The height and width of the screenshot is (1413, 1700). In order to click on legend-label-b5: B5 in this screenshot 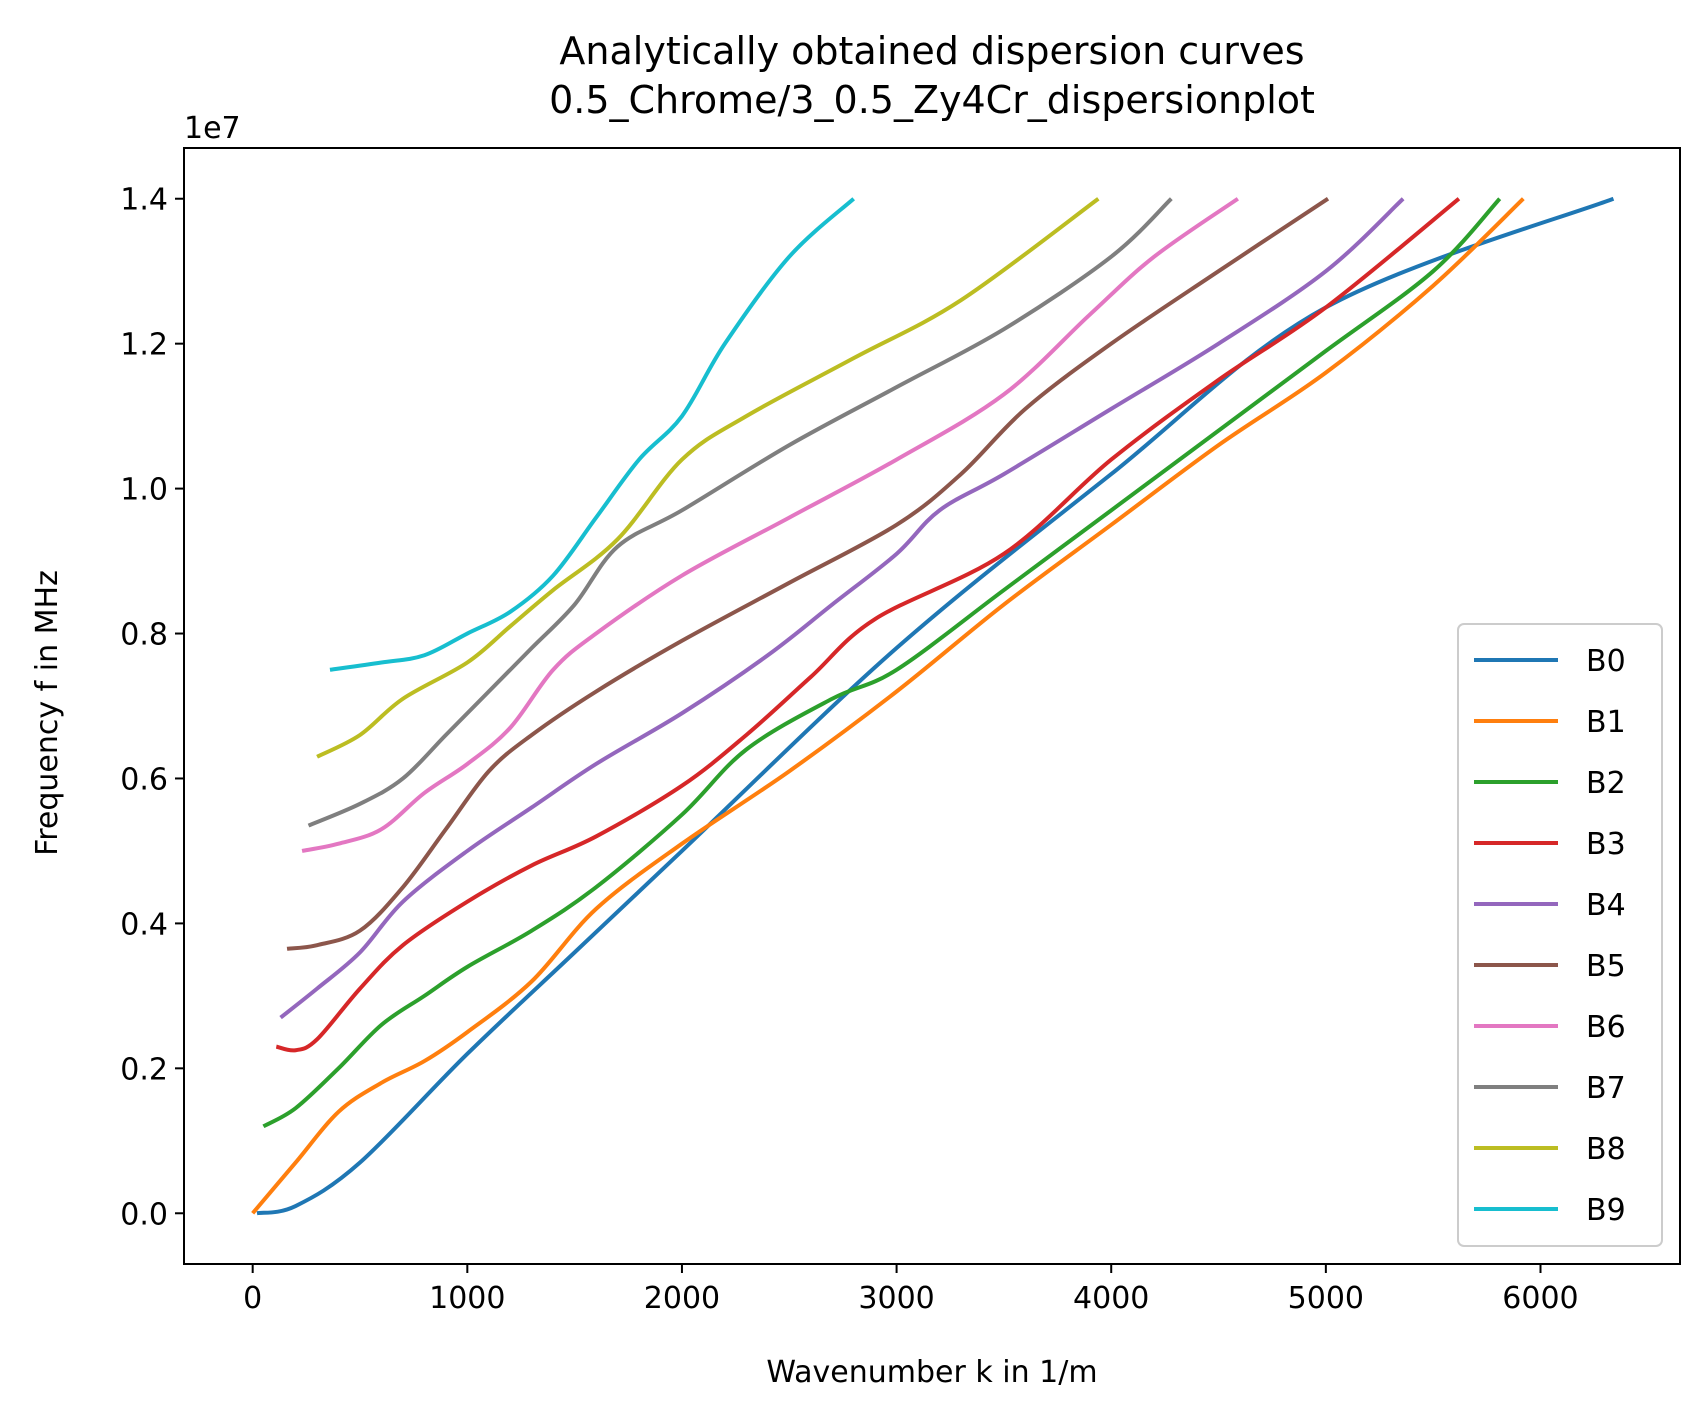, I will do `click(1606, 966)`.